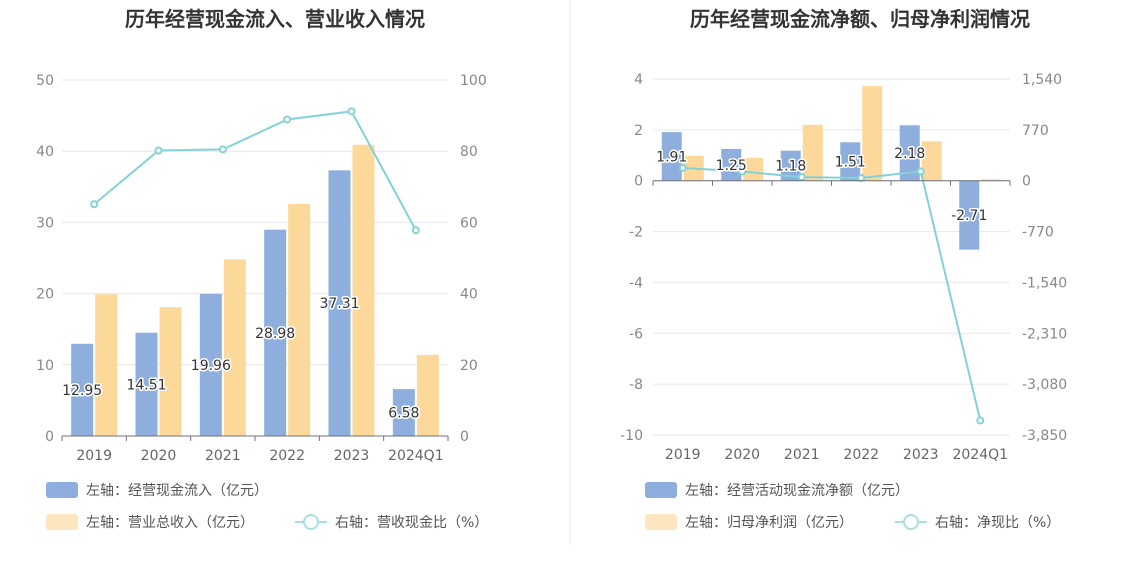 Image resolution: width=1134 pixels, height=582 pixels. What do you see at coordinates (852, 506) in the screenshot?
I see `chart-legend: 左轴：经营活动现金流净额（亿元） 左轴：归母净利润（亿元） 右轴：净现比（%）` at bounding box center [852, 506].